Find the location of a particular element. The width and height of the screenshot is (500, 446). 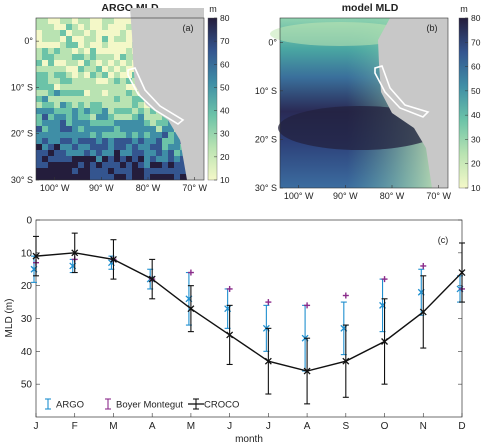

panel-b-x-ticks: 100° W 90° W 80° W 70° W is located at coordinates (367, 193).